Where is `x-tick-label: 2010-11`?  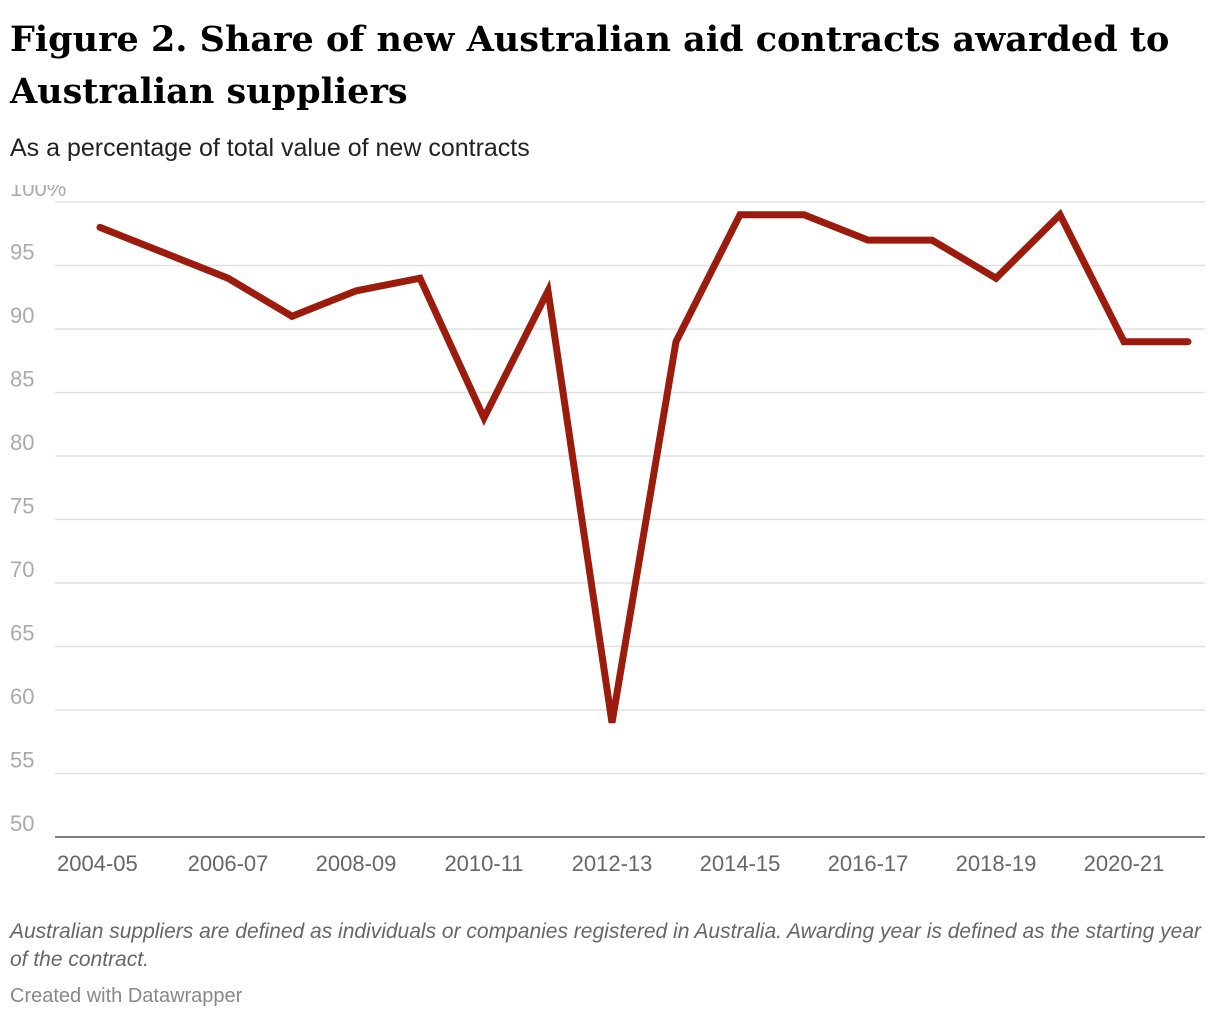 x-tick-label: 2010-11 is located at coordinates (483, 863).